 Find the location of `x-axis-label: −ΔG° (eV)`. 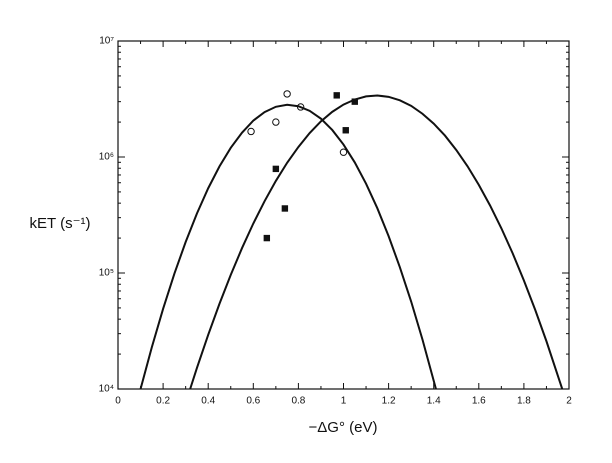

x-axis-label: −ΔG° (eV) is located at coordinates (343, 427).